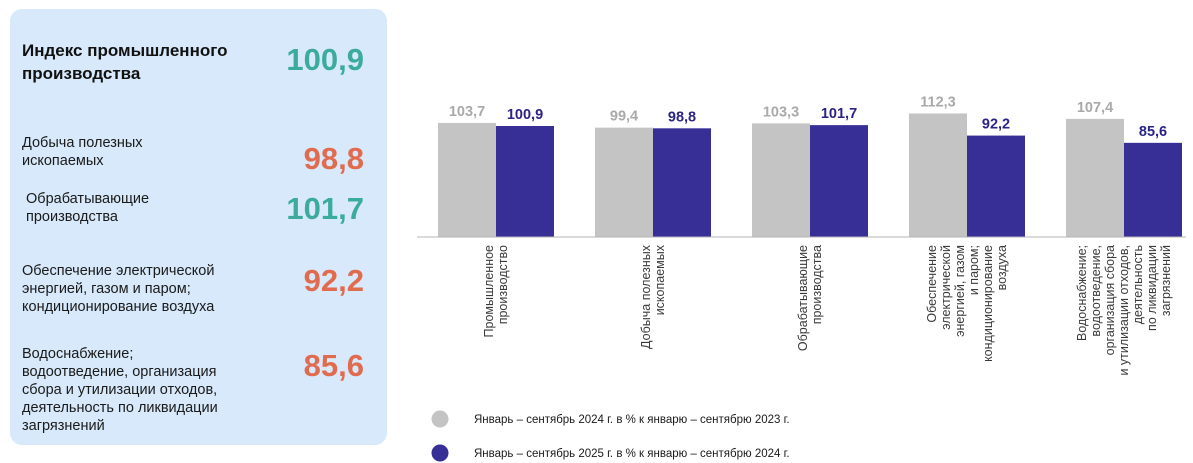  Describe the element at coordinates (467, 112) in the screenshot. I see `bar-value-label: 103,7` at that location.